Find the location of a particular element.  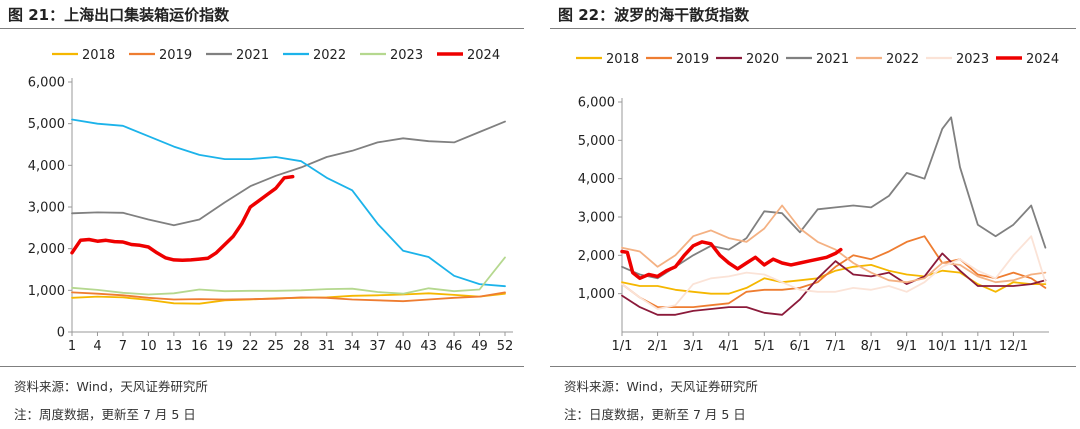

x-tick-label: 4 is located at coordinates (97, 346).